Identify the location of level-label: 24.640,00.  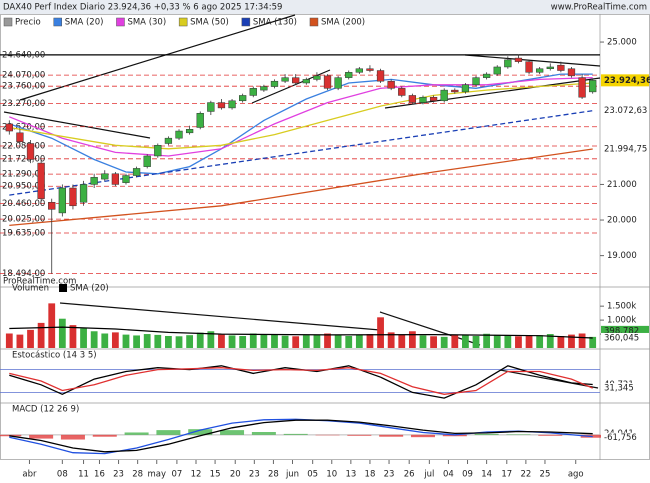
(23, 55).